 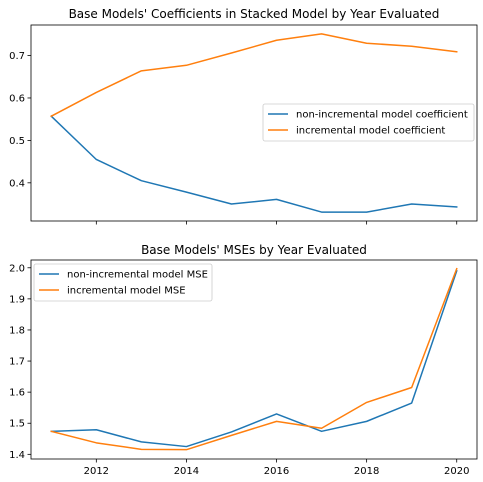 I want to click on coef-legend-label-non-incremental-model-coefficient: non-incremental model coefficient, so click(x=382, y=115).